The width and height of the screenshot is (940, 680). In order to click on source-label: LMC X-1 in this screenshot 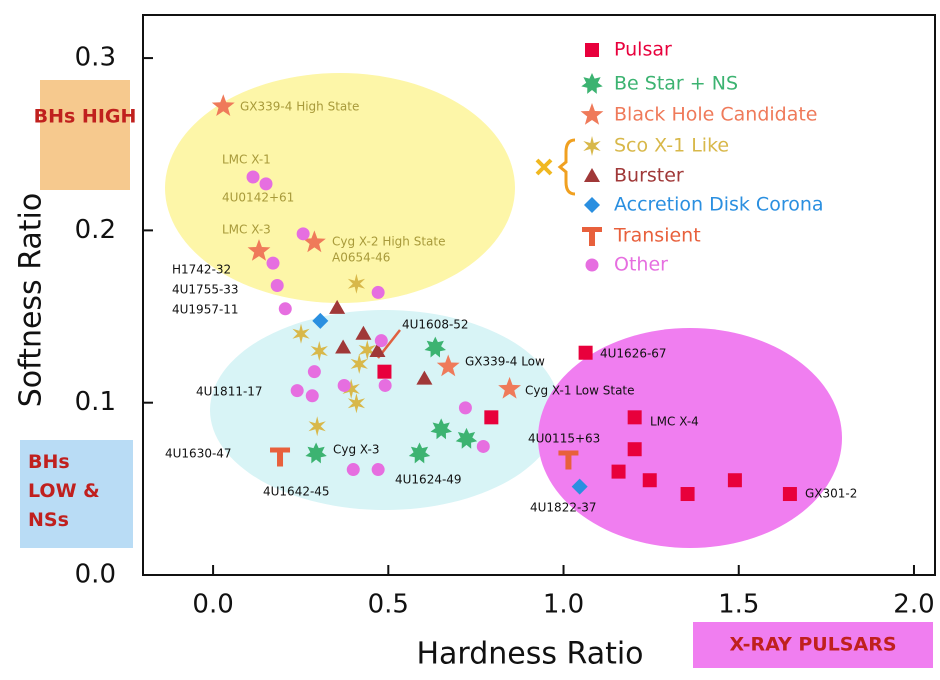, I will do `click(246, 160)`.